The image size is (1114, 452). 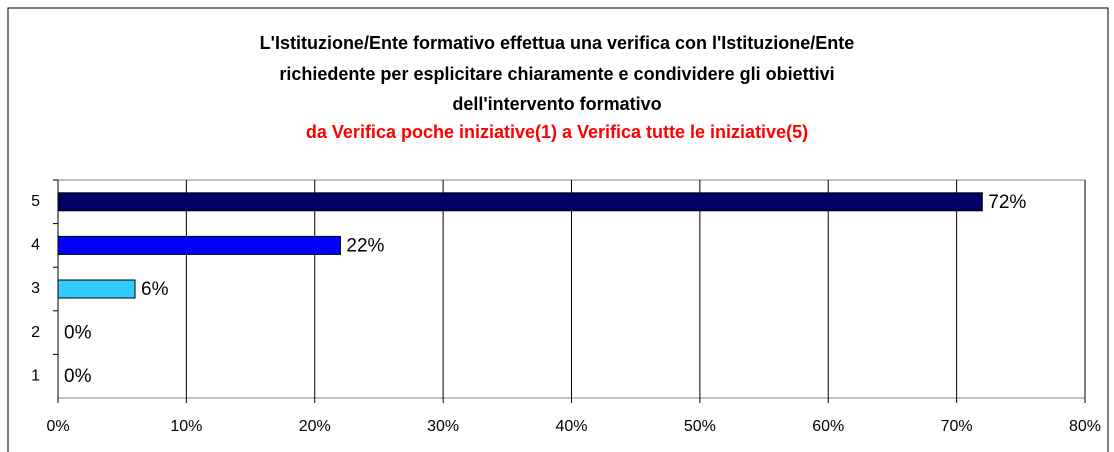 I want to click on chart-title: dell'intervento formativo, so click(x=556, y=104).